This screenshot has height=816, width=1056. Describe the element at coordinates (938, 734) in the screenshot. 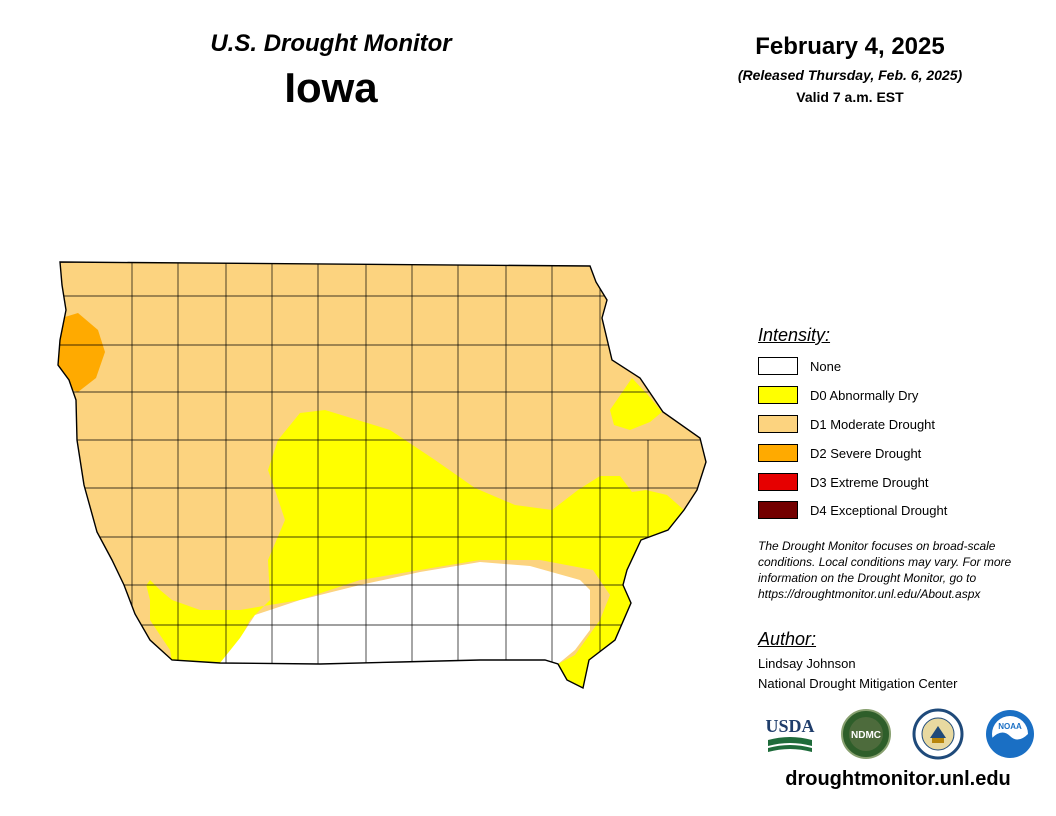

I see `commerce-seal-logo` at that location.